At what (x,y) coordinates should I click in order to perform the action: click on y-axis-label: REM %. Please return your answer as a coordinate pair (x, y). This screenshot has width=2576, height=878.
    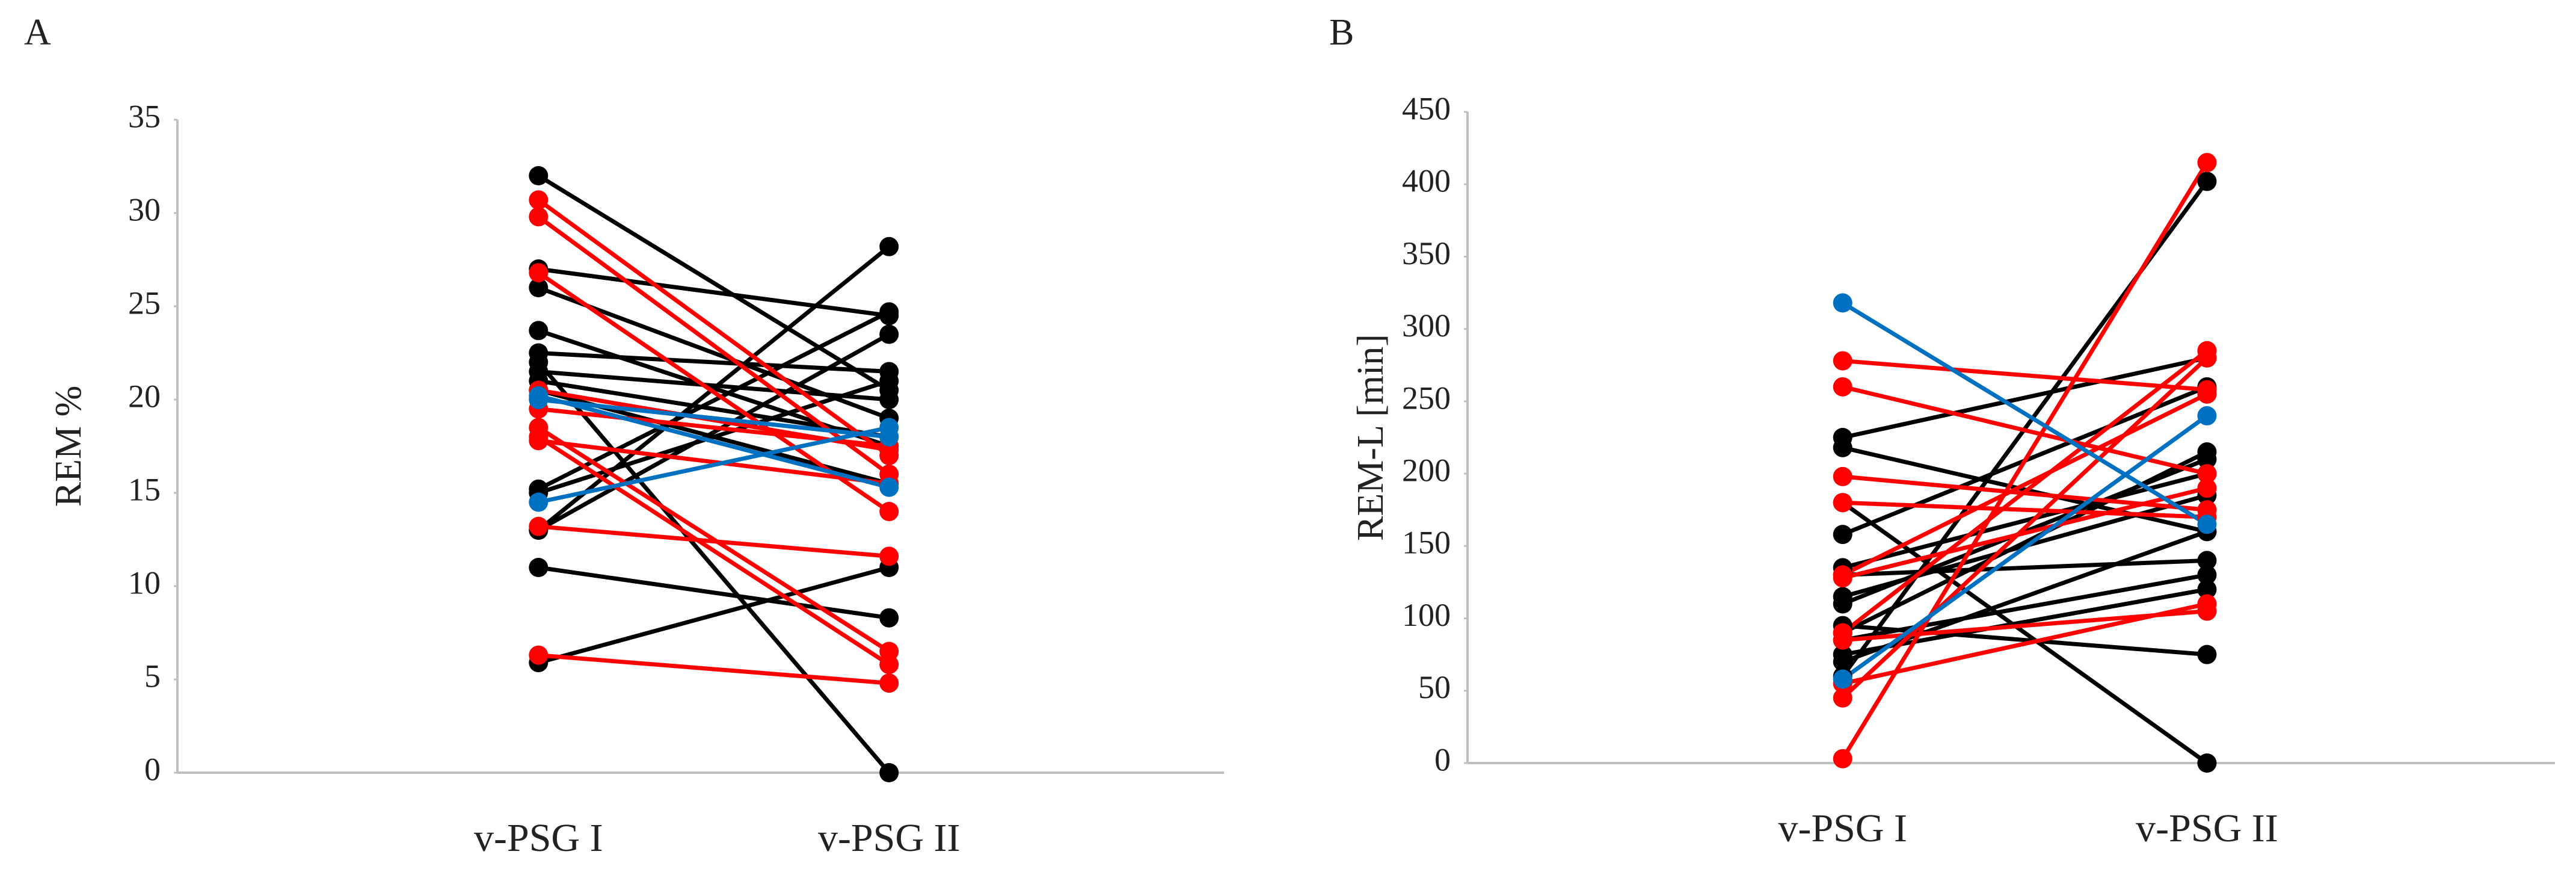
    Looking at the image, I should click on (68, 446).